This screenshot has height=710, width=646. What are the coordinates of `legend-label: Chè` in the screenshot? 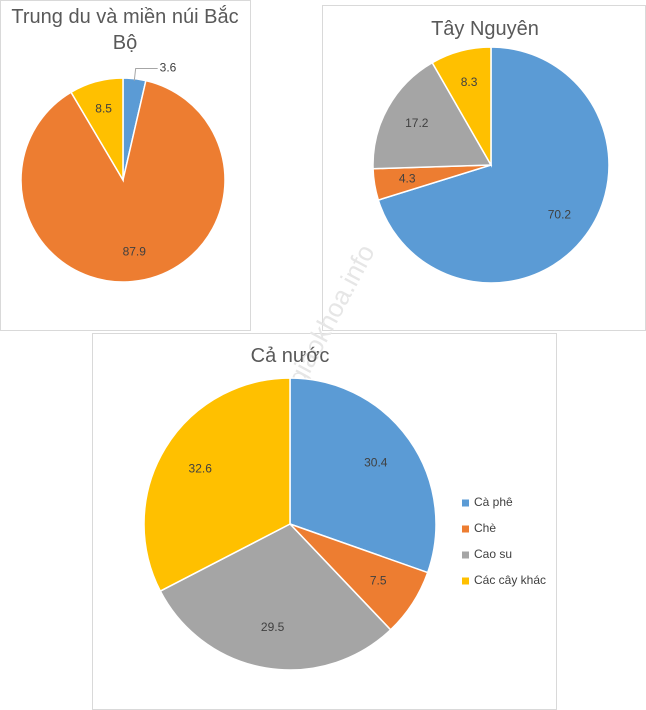 It's located at (485, 528).